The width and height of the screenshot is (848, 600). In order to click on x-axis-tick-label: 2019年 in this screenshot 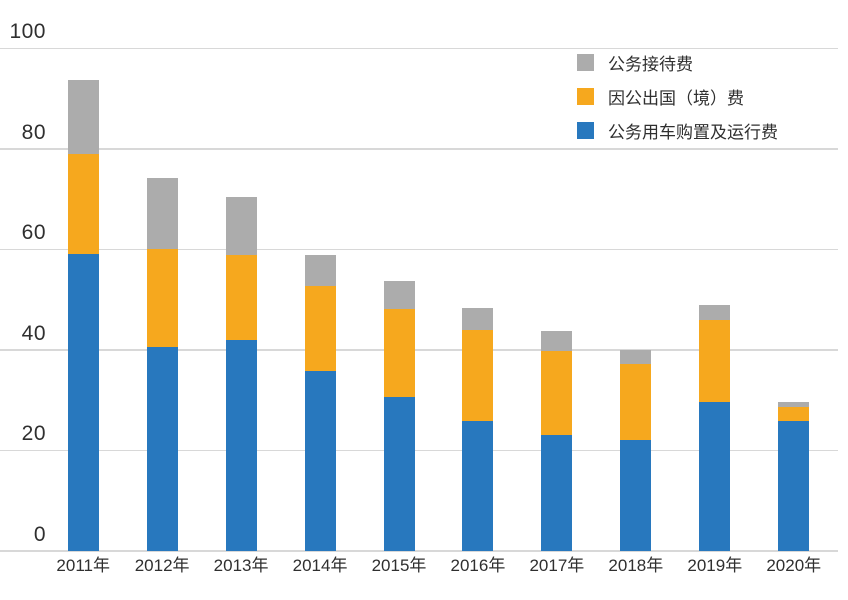, I will do `click(715, 565)`.